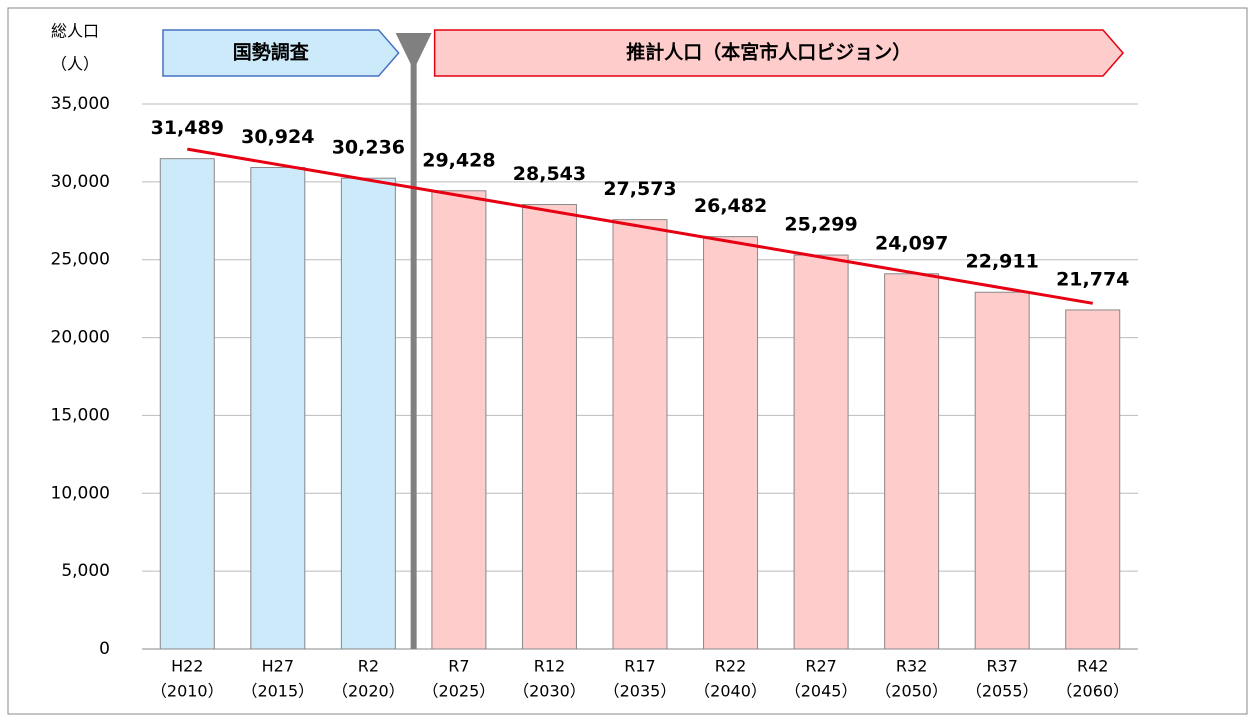 This screenshot has height=726, width=1255. Describe the element at coordinates (80, 260) in the screenshot. I see `y-tick-label: 25,000` at that location.